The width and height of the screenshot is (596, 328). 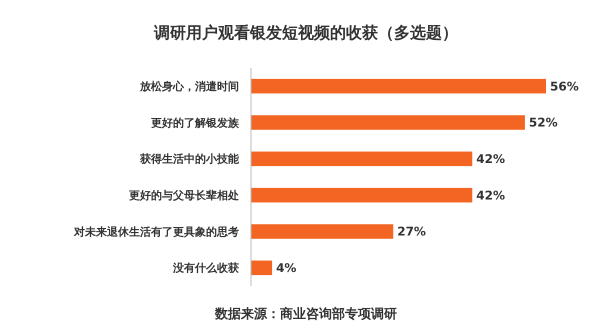 What do you see at coordinates (156, 231) in the screenshot?
I see `y-tick-label: 对未来退休生活有了更具象的思考` at bounding box center [156, 231].